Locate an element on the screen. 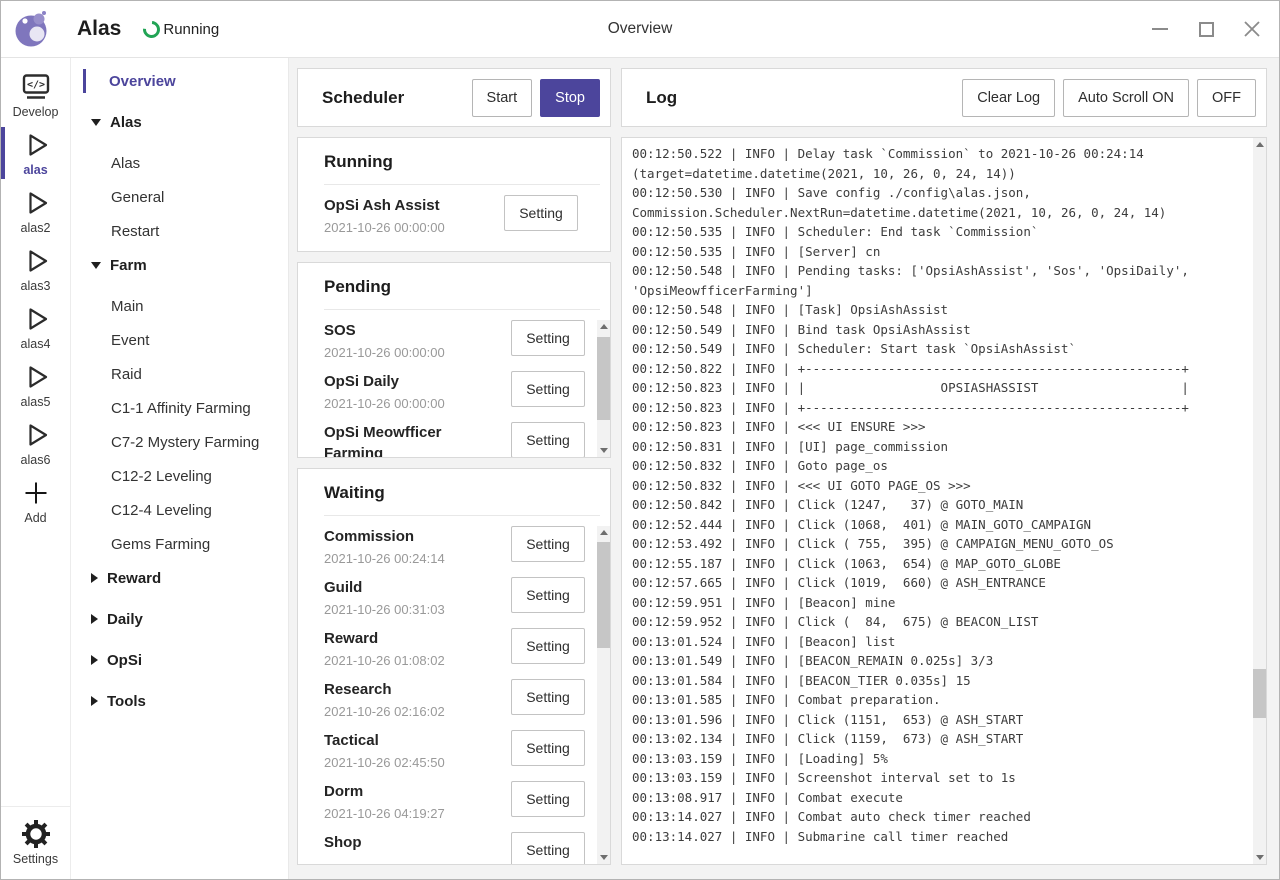  minimize-icon is located at coordinates (1160, 29).